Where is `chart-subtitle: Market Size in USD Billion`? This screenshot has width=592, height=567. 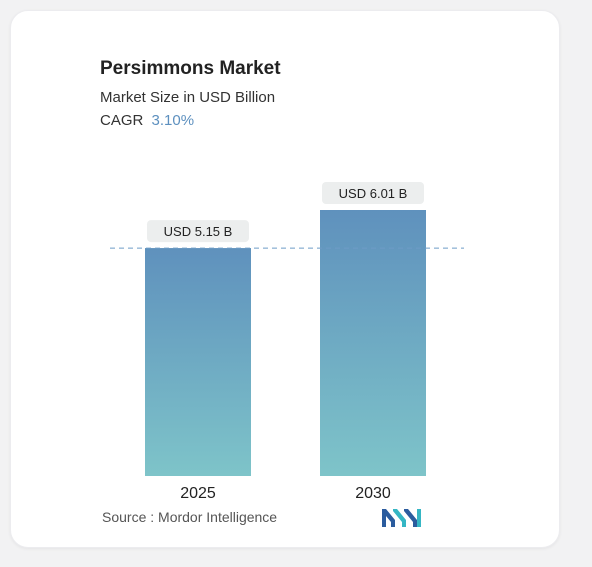
chart-subtitle: Market Size in USD Billion is located at coordinates (188, 97).